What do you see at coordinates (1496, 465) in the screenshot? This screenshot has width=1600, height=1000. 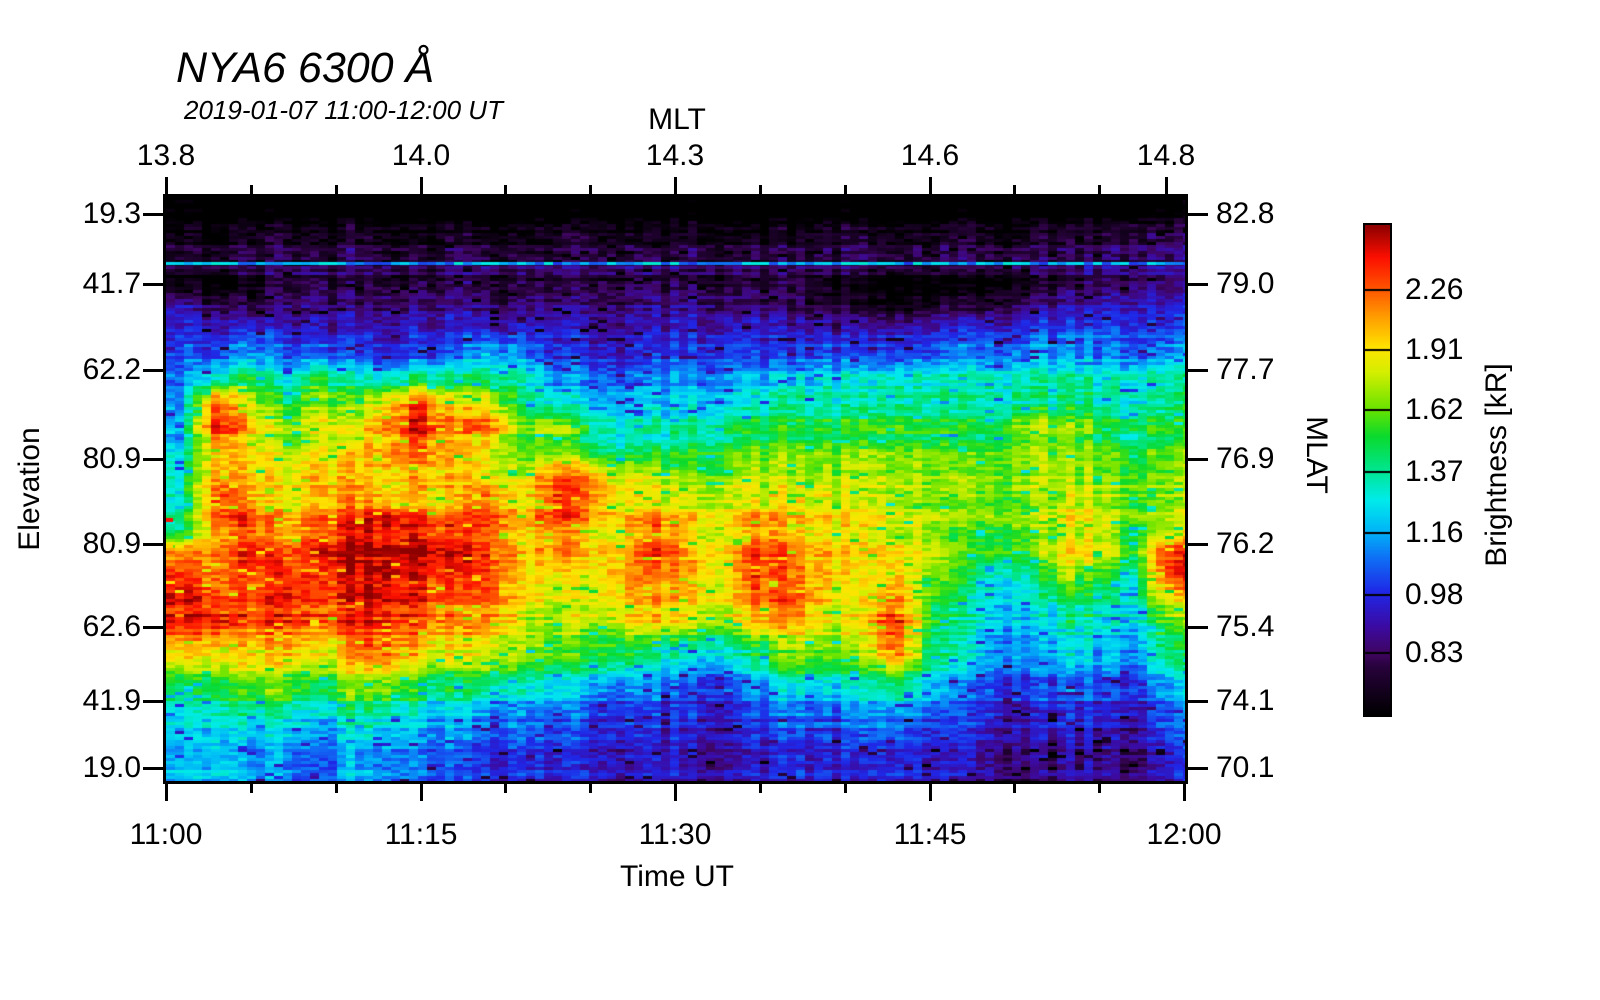 I see `colorbar-title-brightness: Brightness [kR]` at bounding box center [1496, 465].